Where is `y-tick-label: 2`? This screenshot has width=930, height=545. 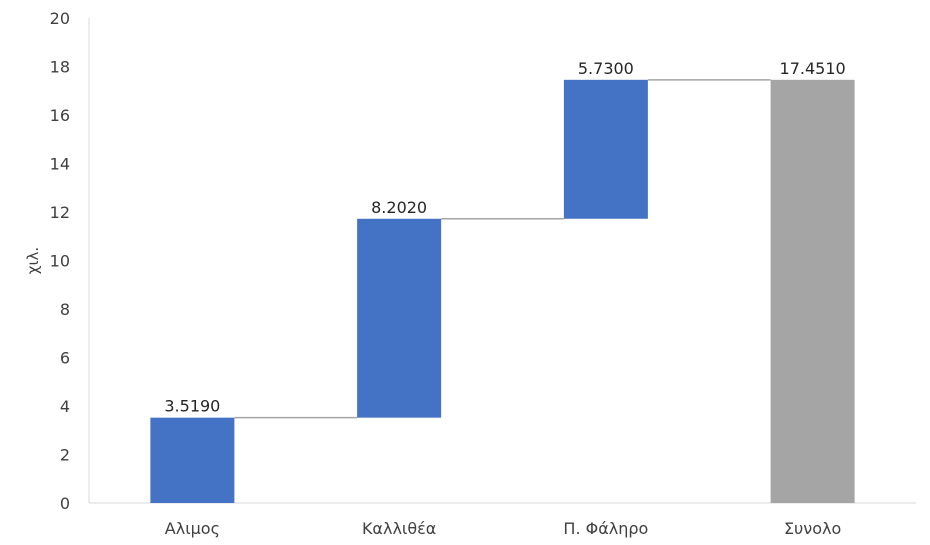 y-tick-label: 2 is located at coordinates (65, 455).